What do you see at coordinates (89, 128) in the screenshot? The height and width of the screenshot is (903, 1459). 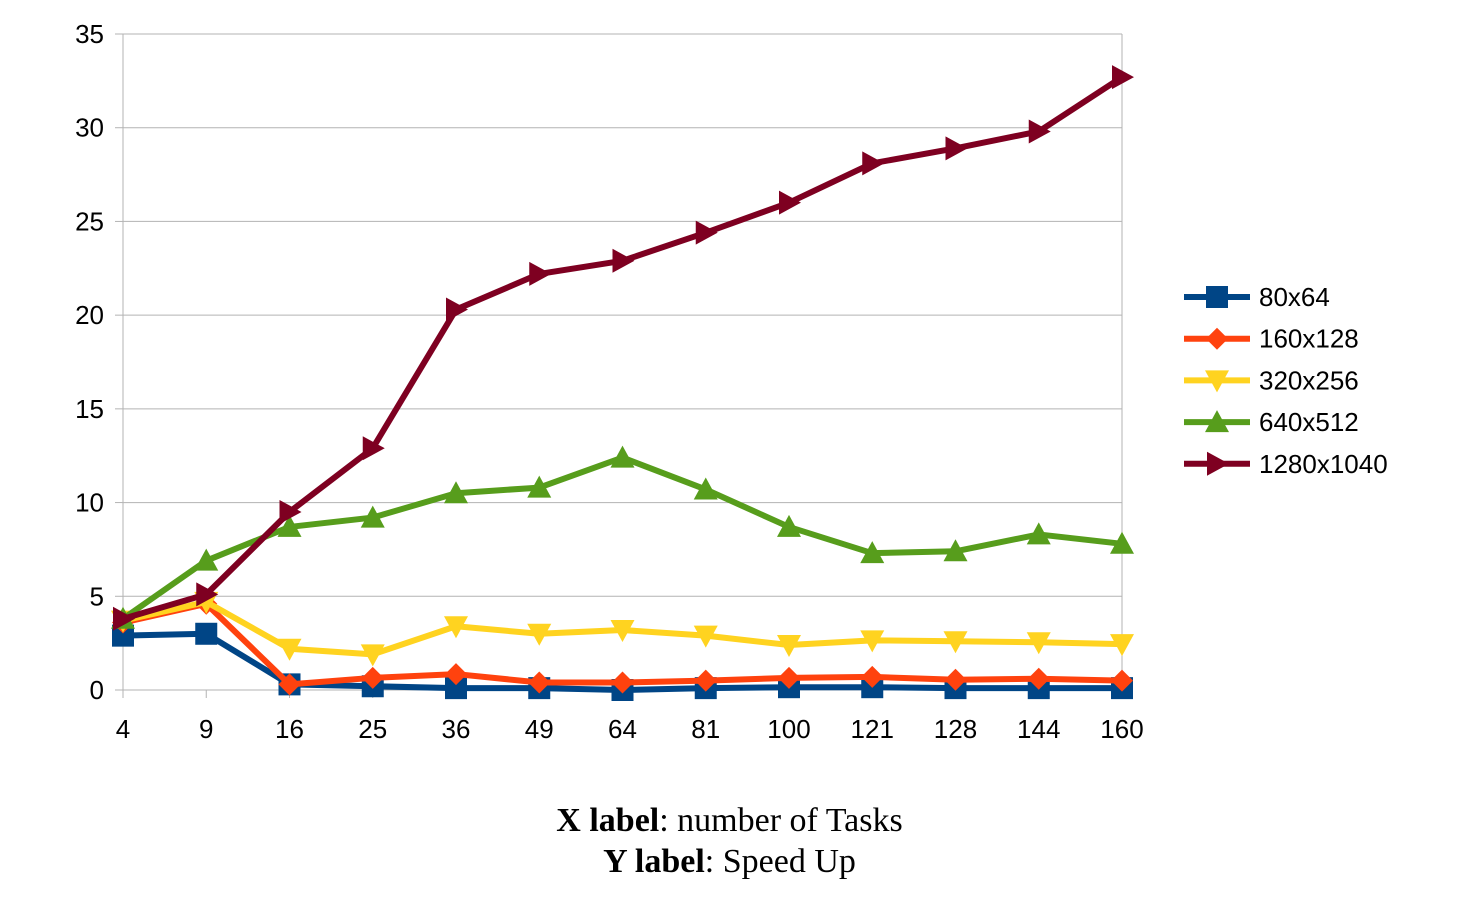 I see `y-tick-label: 30` at bounding box center [89, 128].